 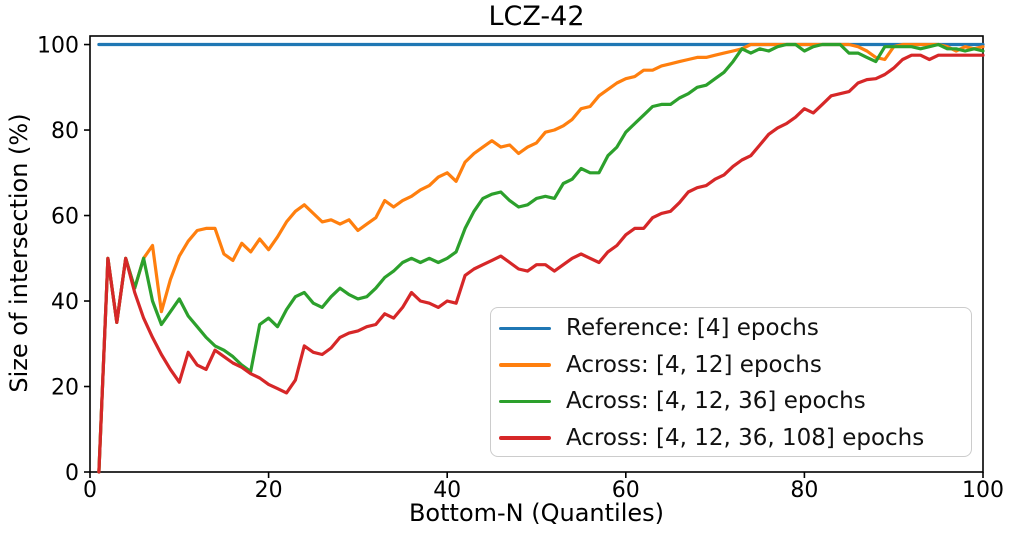 What do you see at coordinates (65, 217) in the screenshot?
I see `y-tick-label: 60` at bounding box center [65, 217].